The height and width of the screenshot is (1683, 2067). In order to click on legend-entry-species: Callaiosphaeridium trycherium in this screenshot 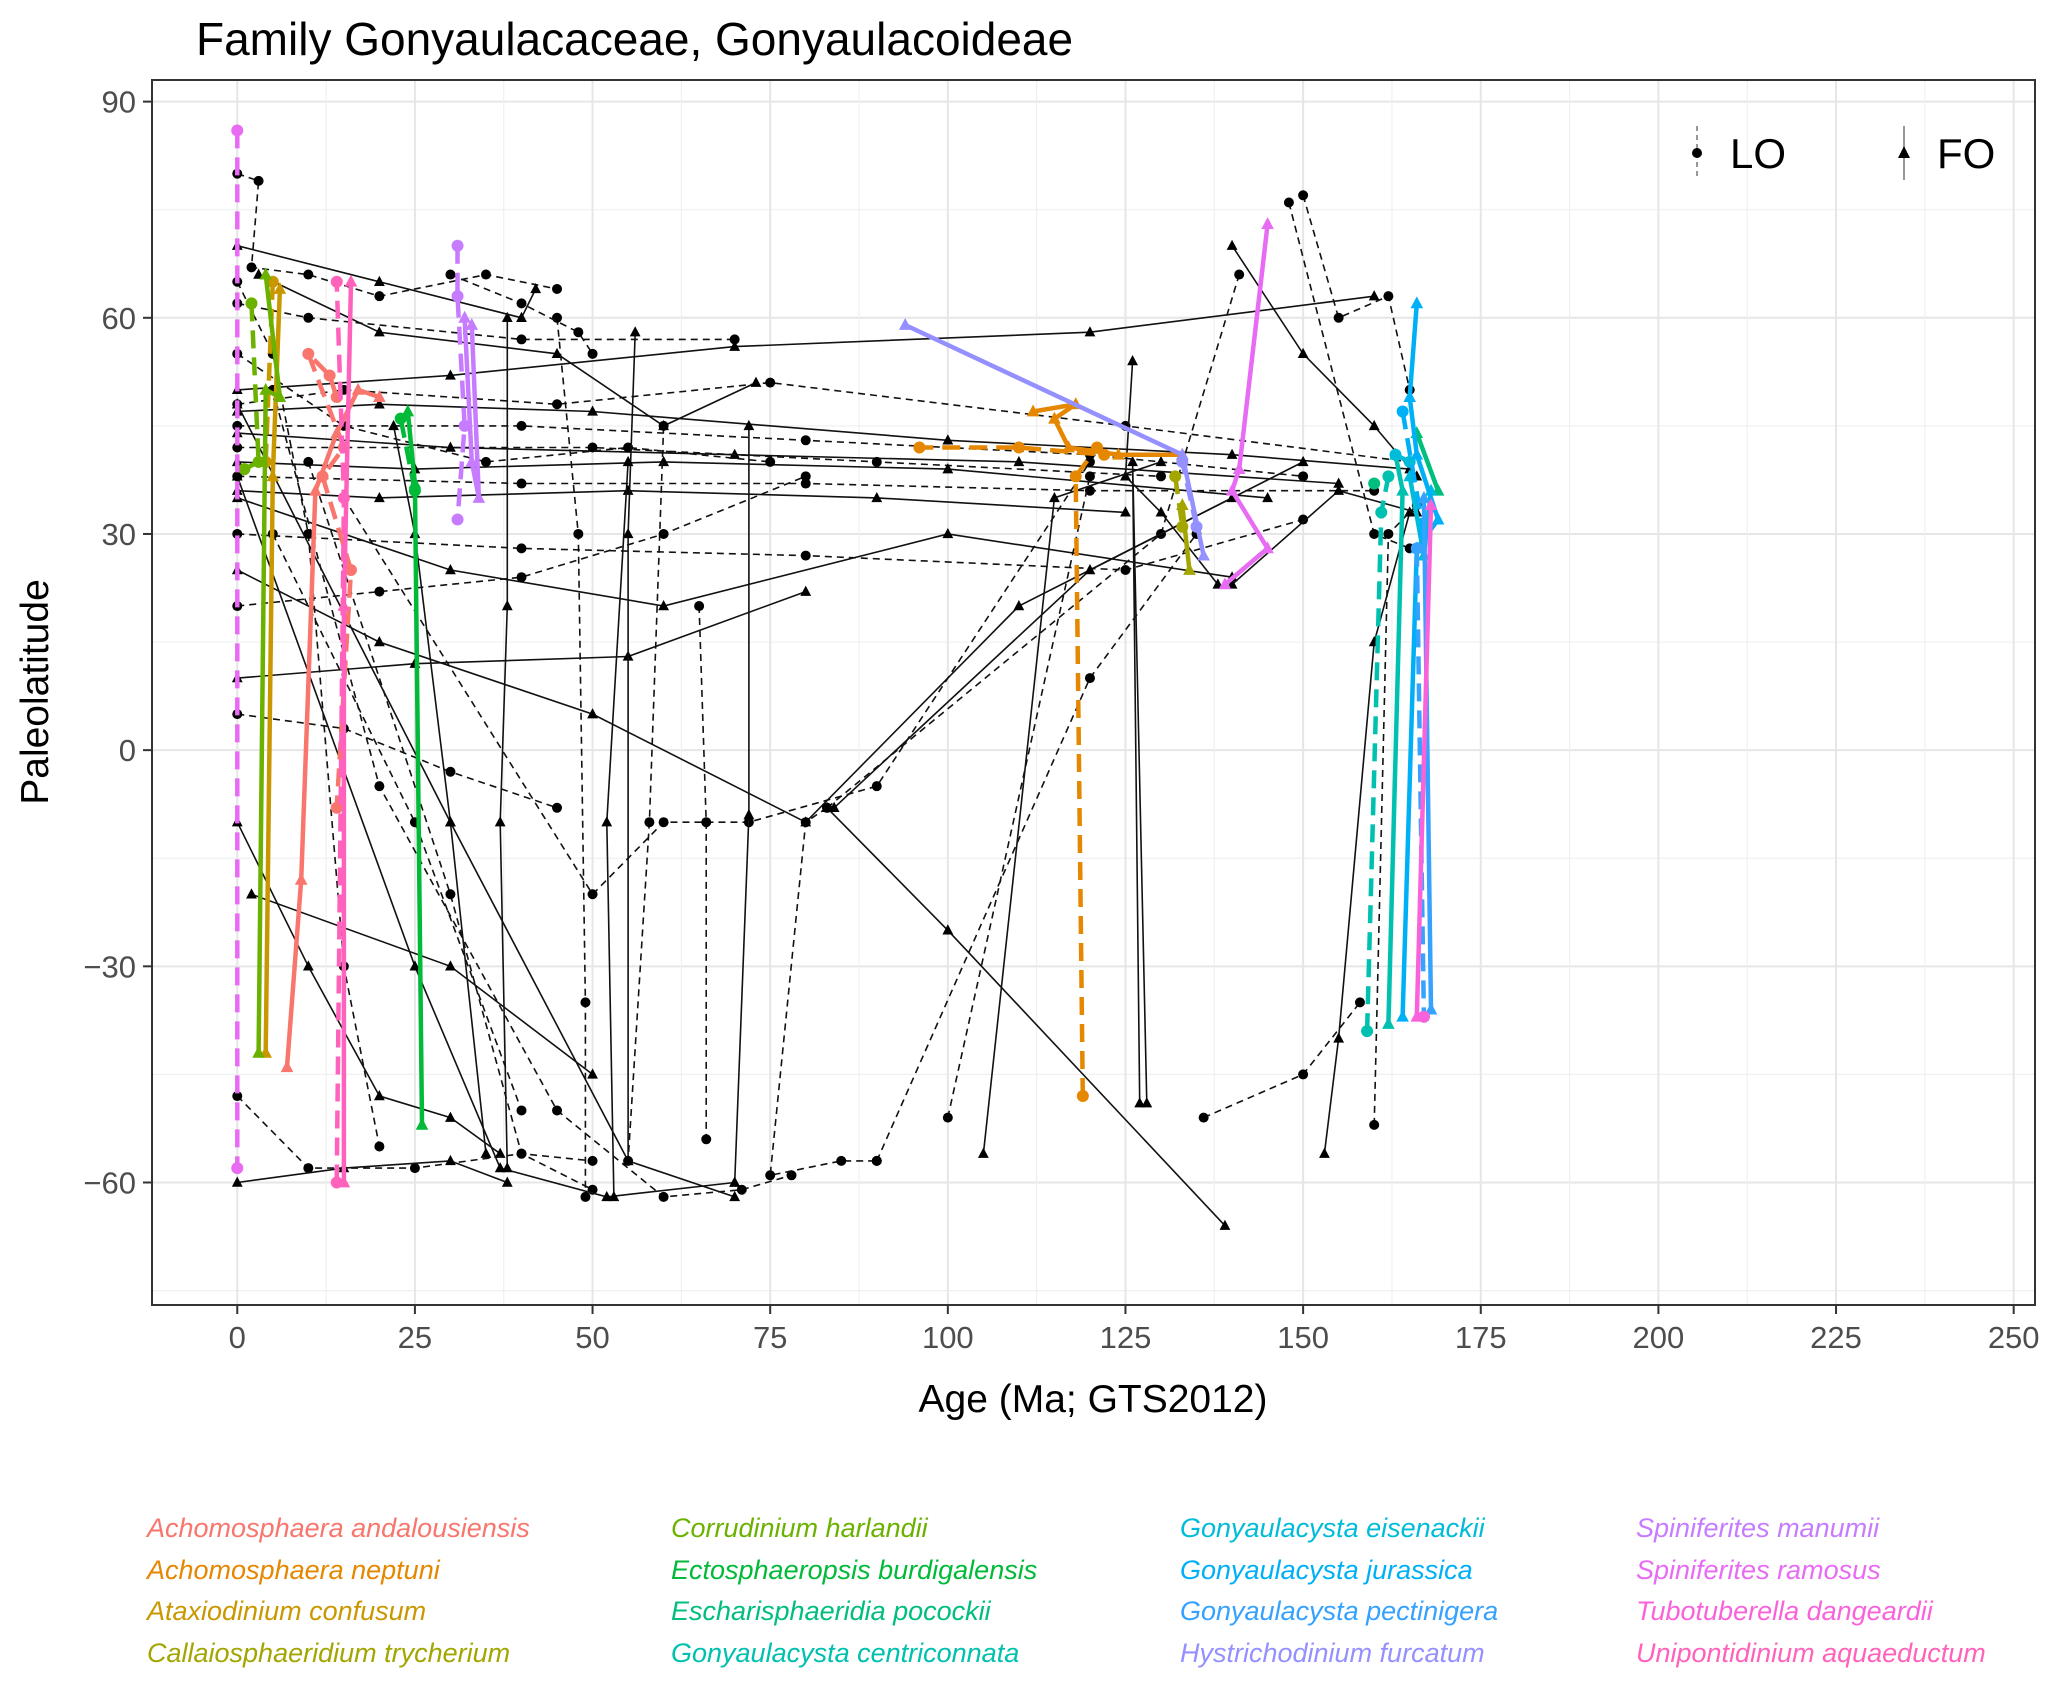, I will do `click(328, 1653)`.